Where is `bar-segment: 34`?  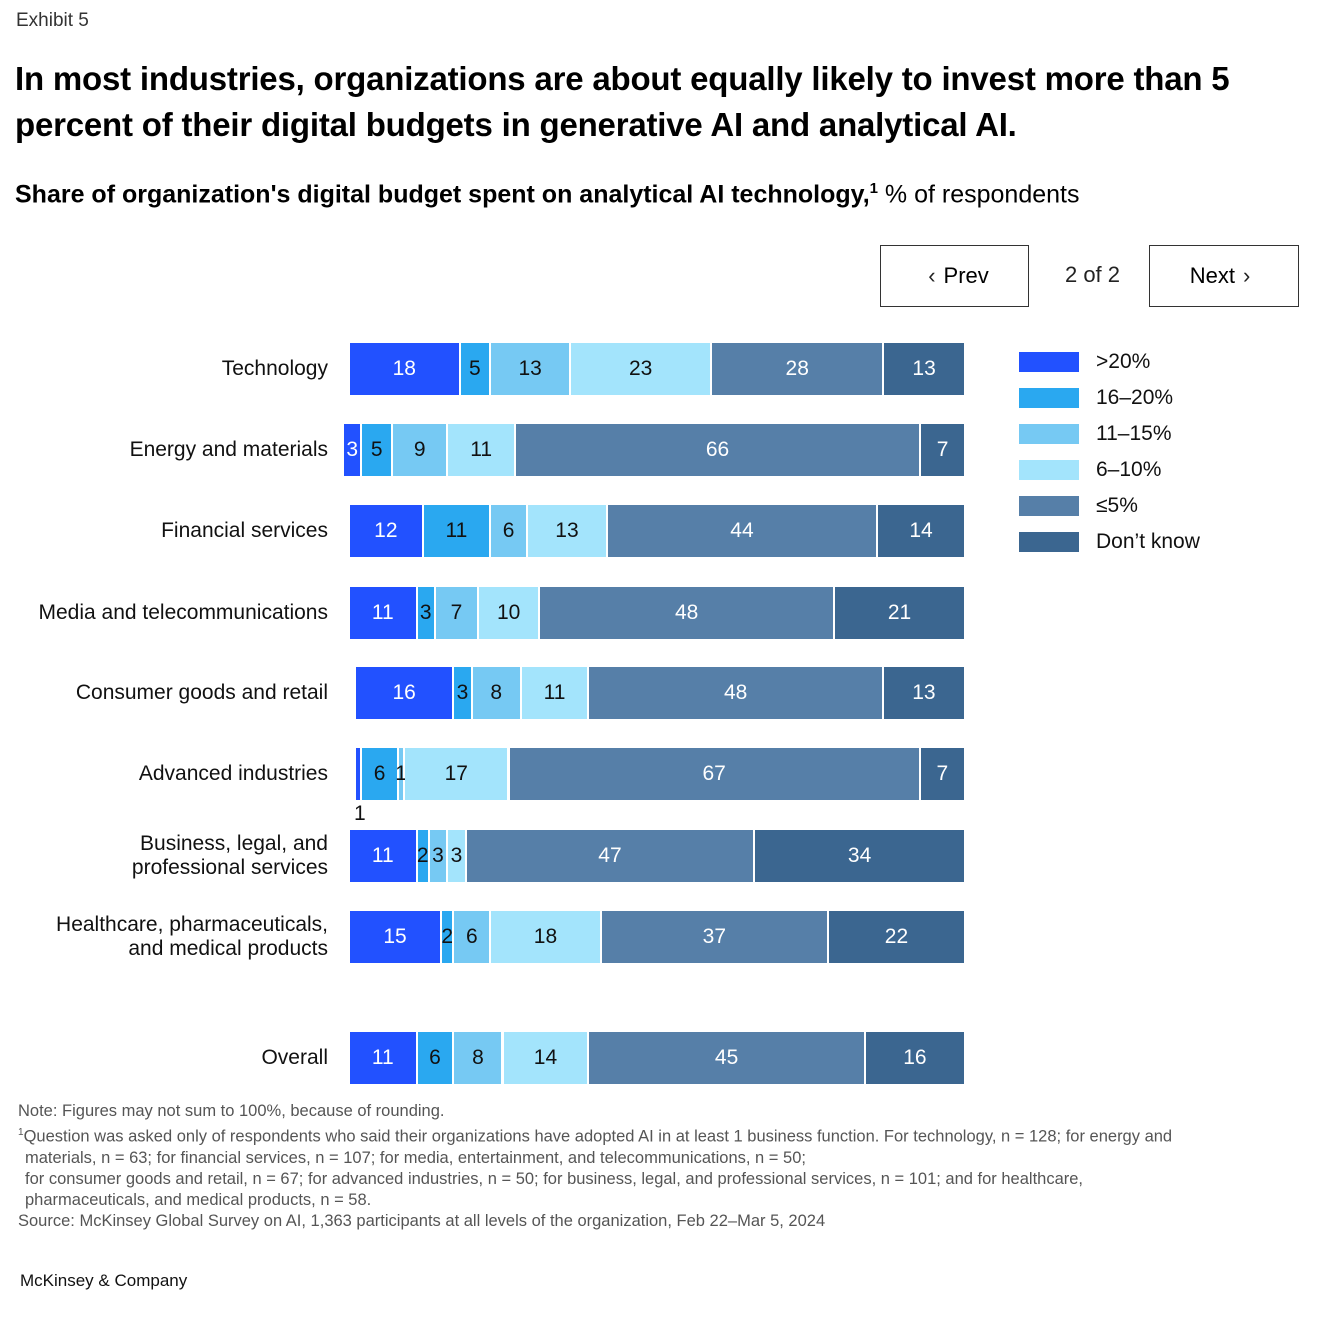
bar-segment: 34 is located at coordinates (859, 856).